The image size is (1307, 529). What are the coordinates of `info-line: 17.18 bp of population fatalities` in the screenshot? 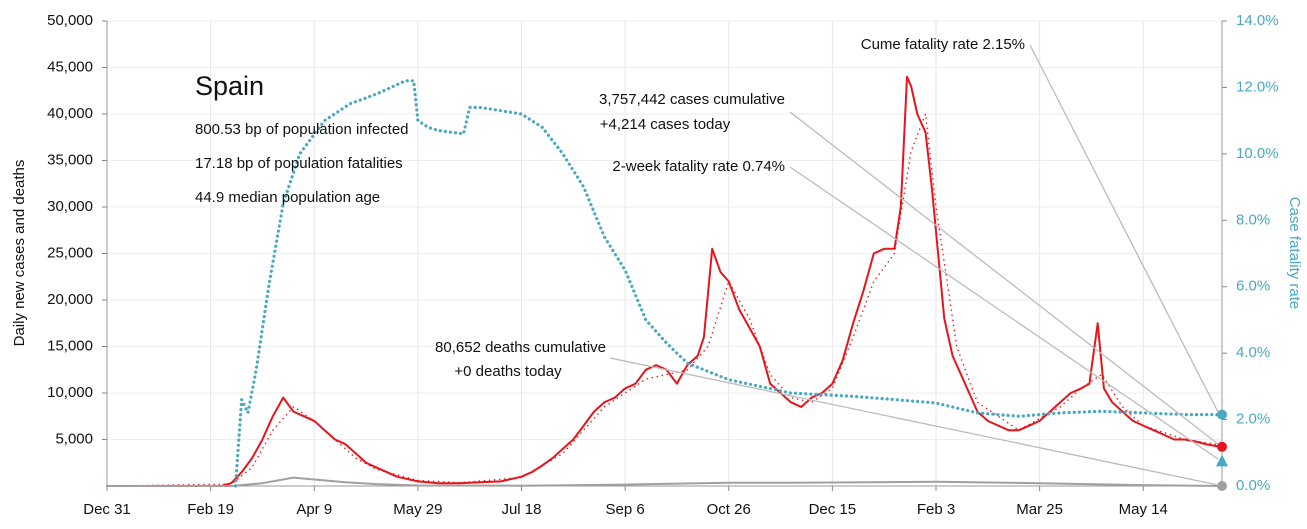 It's located at (299, 163).